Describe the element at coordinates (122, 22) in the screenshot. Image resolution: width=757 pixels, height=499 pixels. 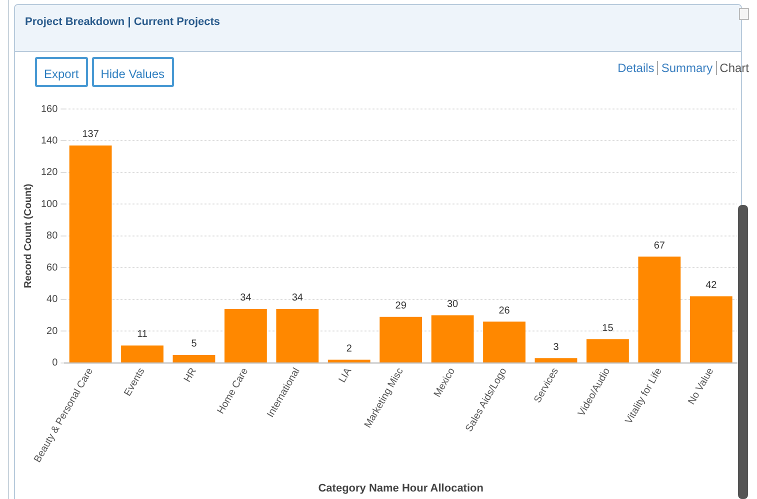
I see `chart-title: Project Breakdown | Current Projects` at that location.